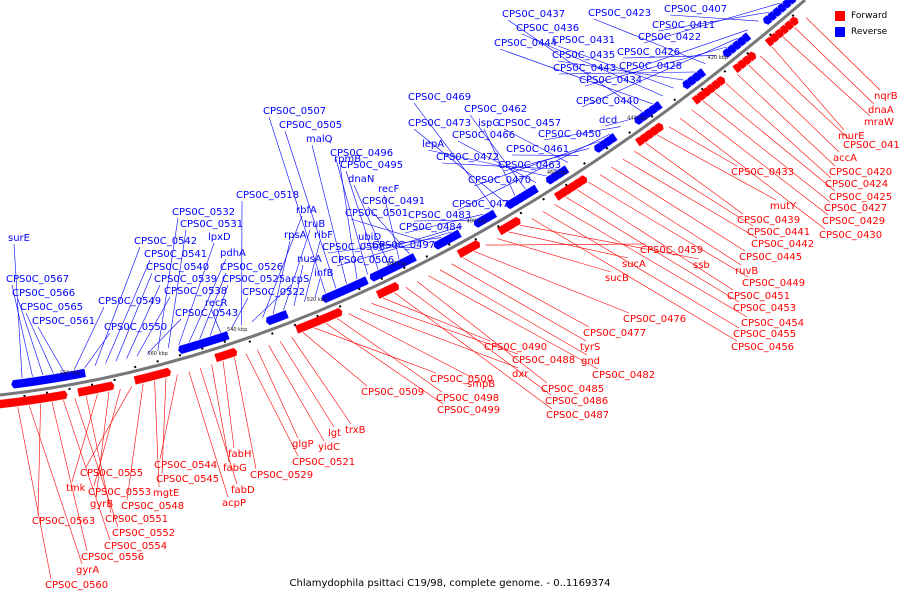 This screenshot has height=600, width=900. Describe the element at coordinates (19, 238) in the screenshot. I see `reverse-gene-label: surE` at that location.